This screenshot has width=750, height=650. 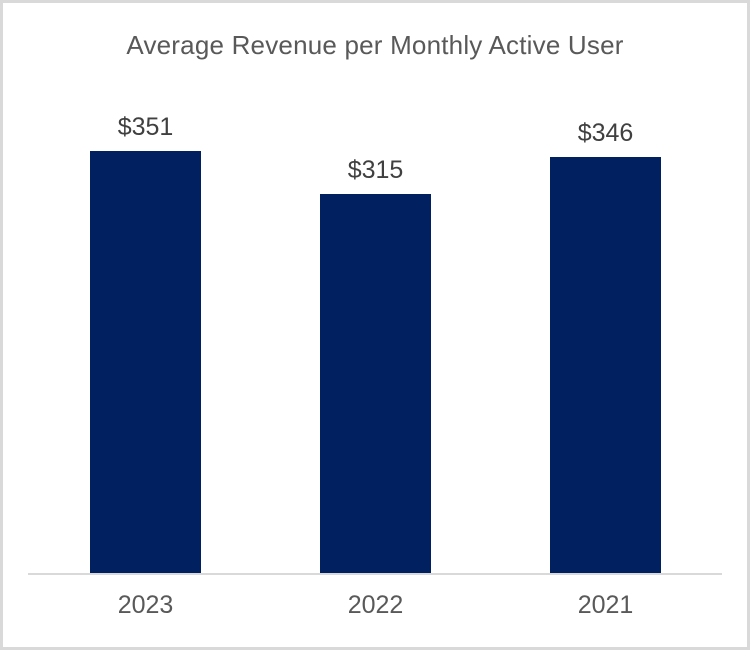 What do you see at coordinates (375, 170) in the screenshot?
I see `data-label-2022: $315` at bounding box center [375, 170].